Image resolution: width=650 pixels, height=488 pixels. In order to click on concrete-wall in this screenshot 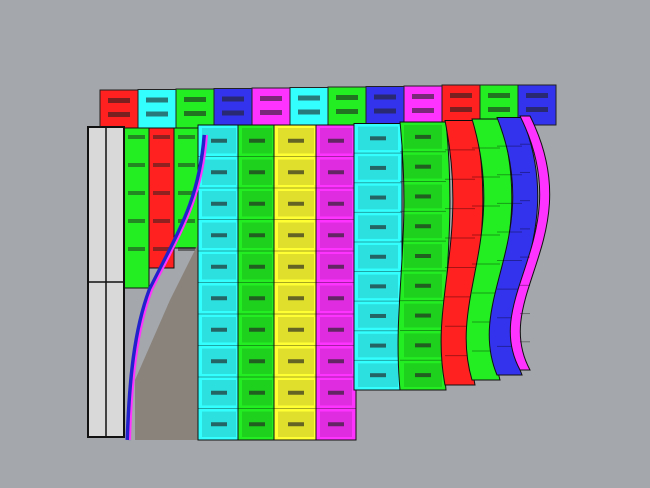, I will do `click(167, 340)`.